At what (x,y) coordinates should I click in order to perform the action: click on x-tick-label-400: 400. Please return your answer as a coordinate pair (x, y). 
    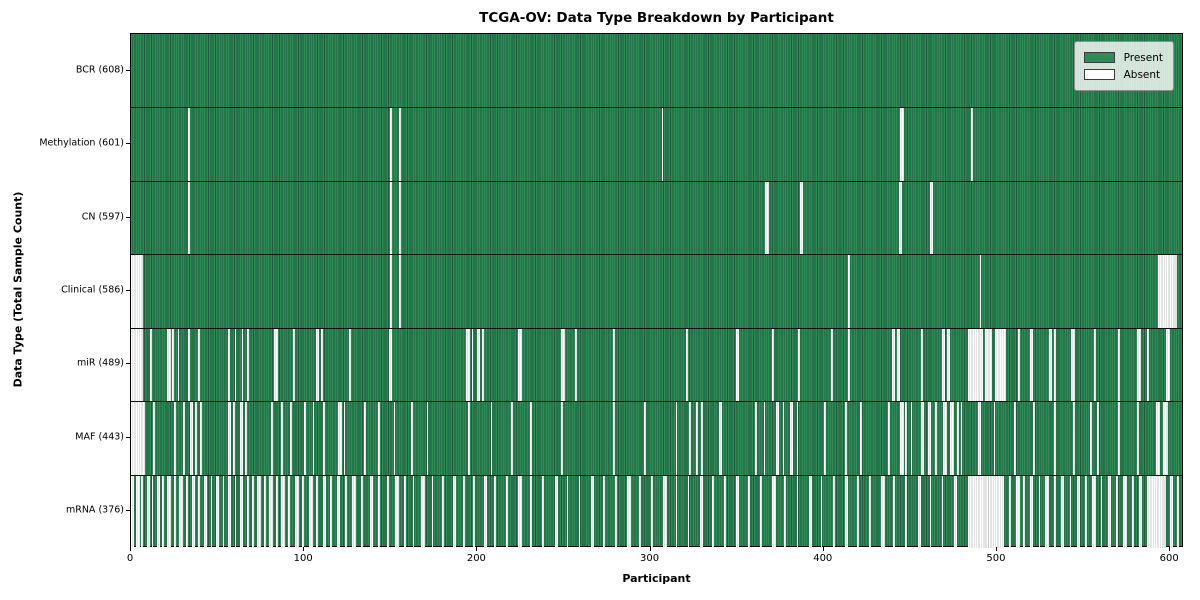
    Looking at the image, I should click on (823, 558).